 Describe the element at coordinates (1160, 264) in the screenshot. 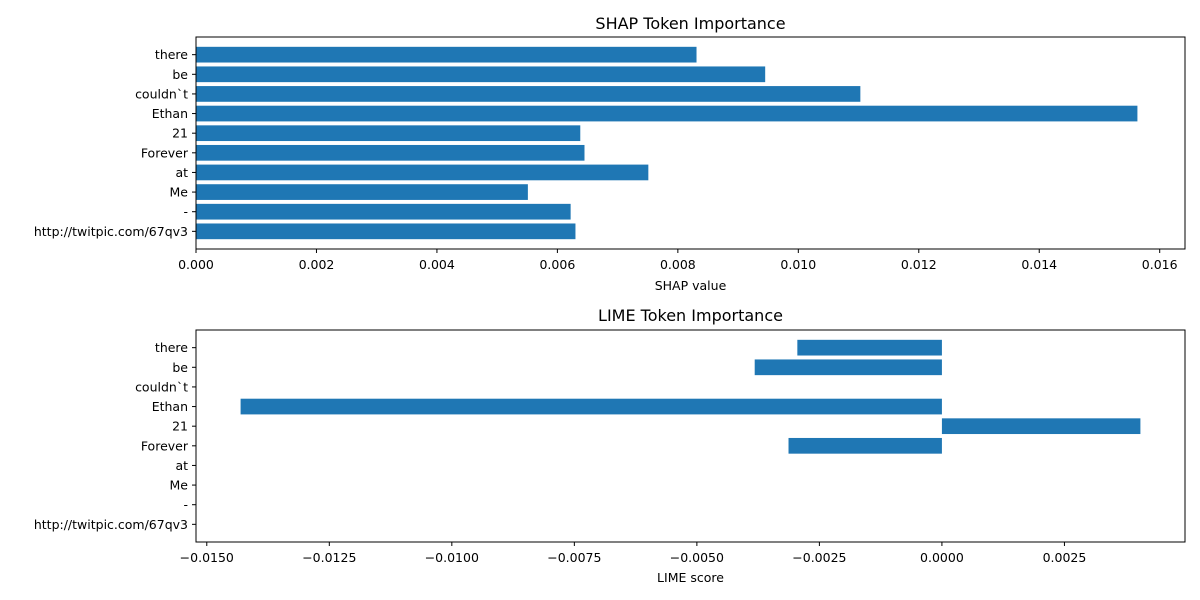

I see `shap-x-tick-label: 0.016` at that location.